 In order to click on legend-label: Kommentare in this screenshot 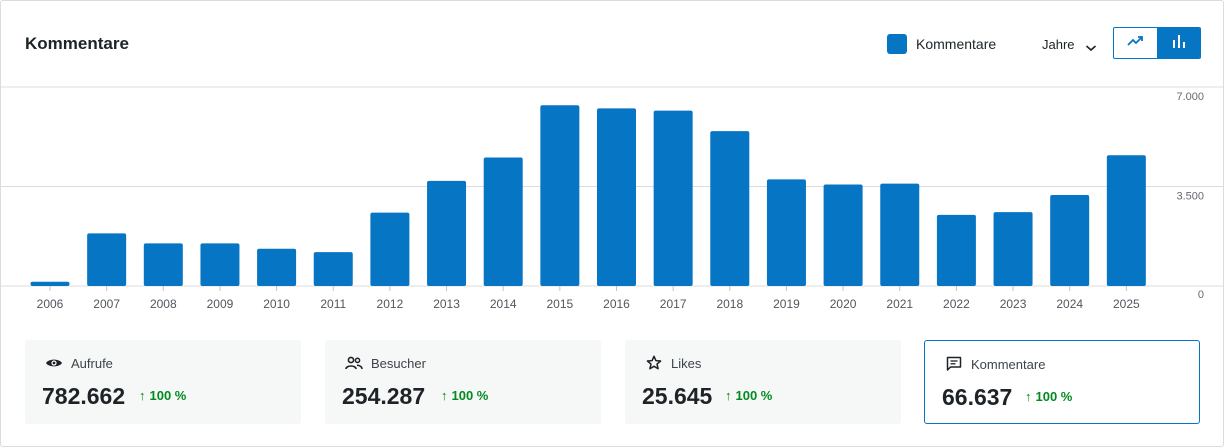, I will do `click(956, 44)`.